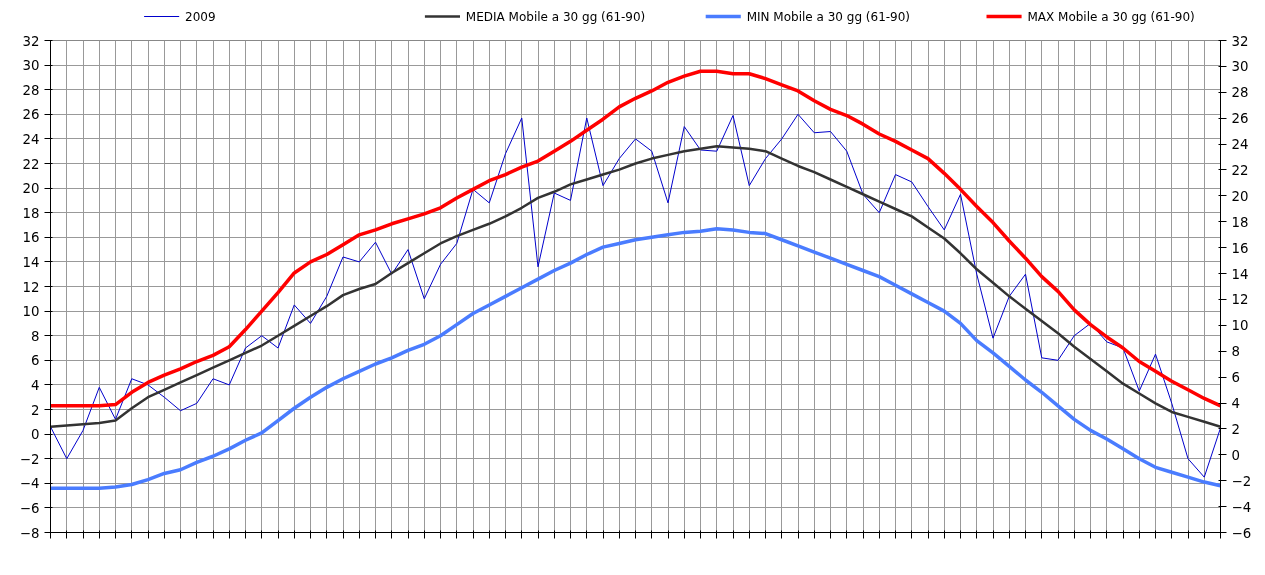 The image size is (1265, 575). What do you see at coordinates (1235, 352) in the screenshot?
I see `y2-tick-label: 8` at bounding box center [1235, 352].